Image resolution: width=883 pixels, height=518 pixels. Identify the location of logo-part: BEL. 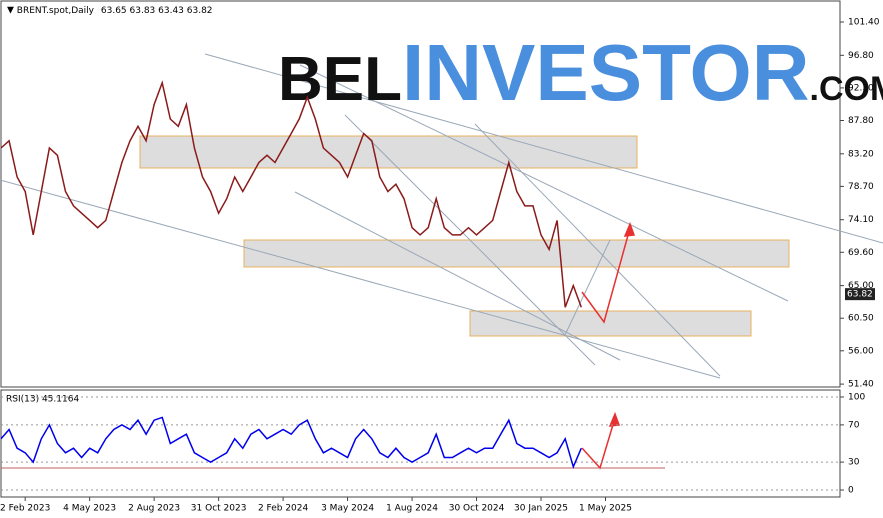
(340, 79).